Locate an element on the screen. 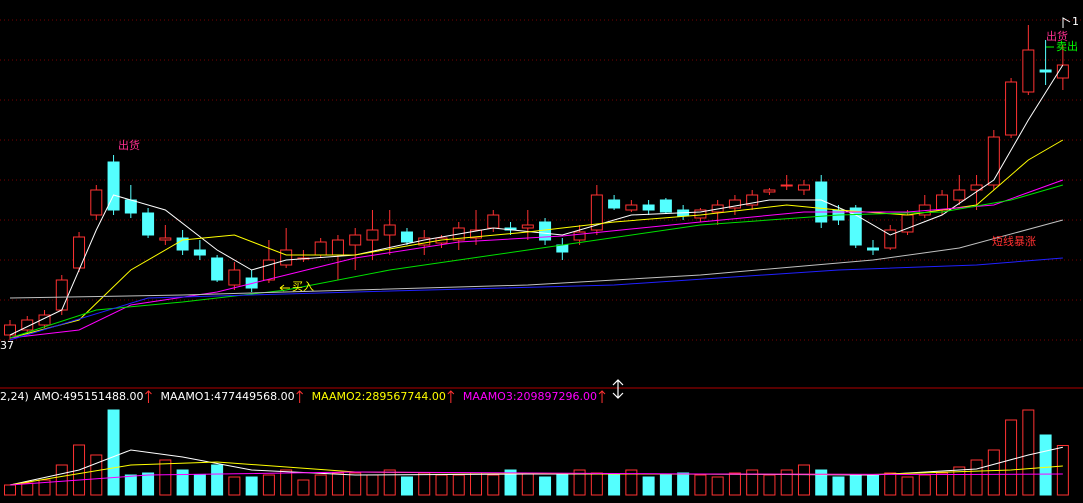 This screenshot has width=1083, height=503. resize-cursor is located at coordinates (618, 389).